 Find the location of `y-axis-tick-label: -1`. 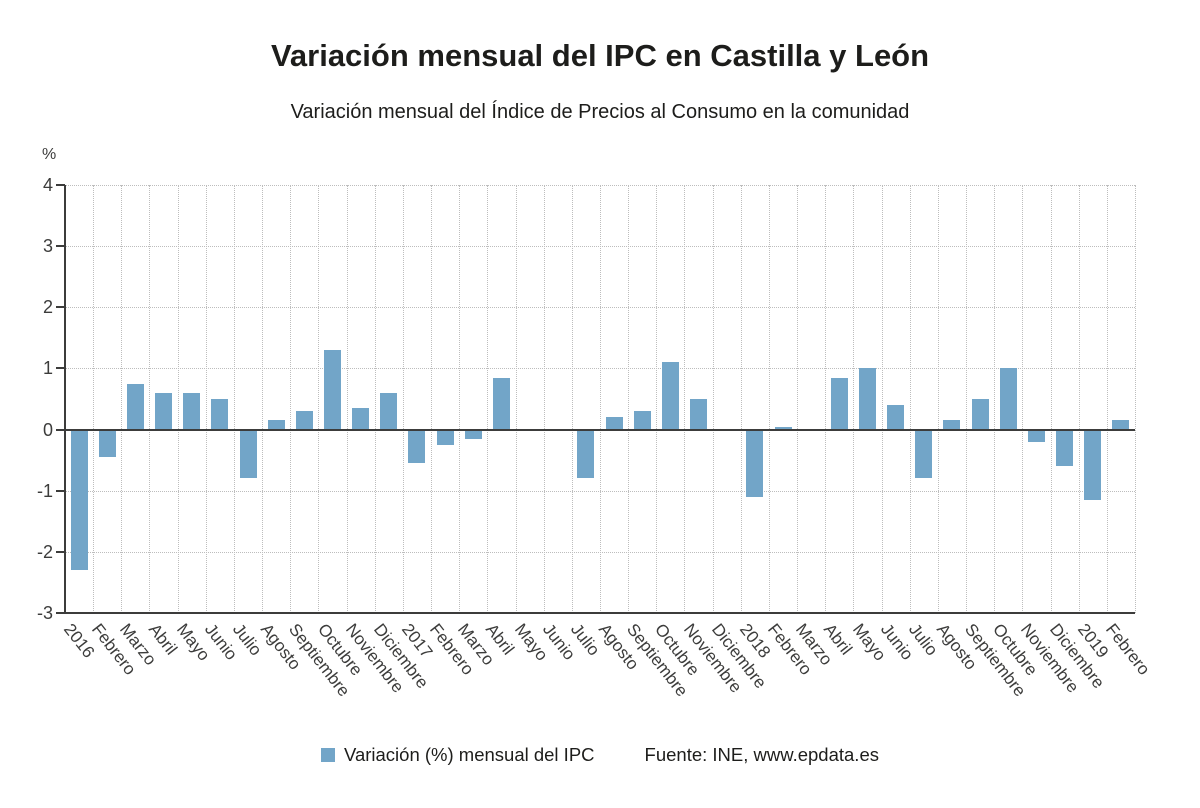

y-axis-tick-label: -1 is located at coordinates (44, 490).